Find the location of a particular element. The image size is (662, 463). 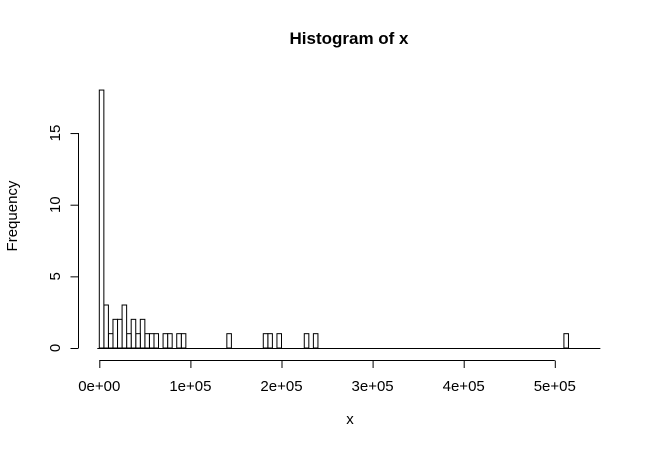

y-tick-label: 5 is located at coordinates (55, 276).